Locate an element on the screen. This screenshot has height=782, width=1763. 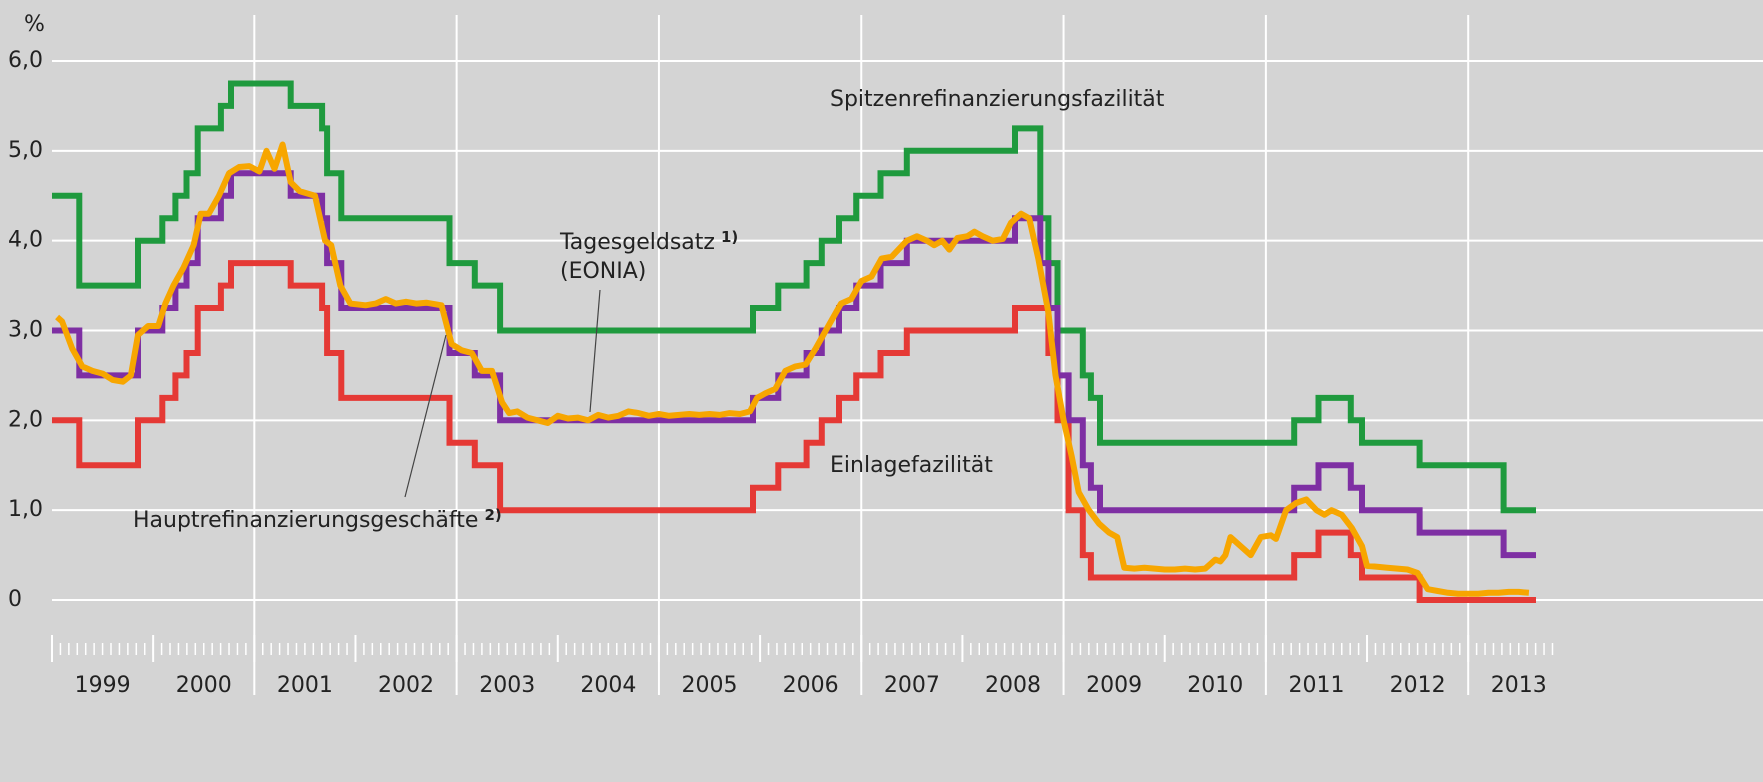
y-tick-label: 5,0 is located at coordinates (25, 150).